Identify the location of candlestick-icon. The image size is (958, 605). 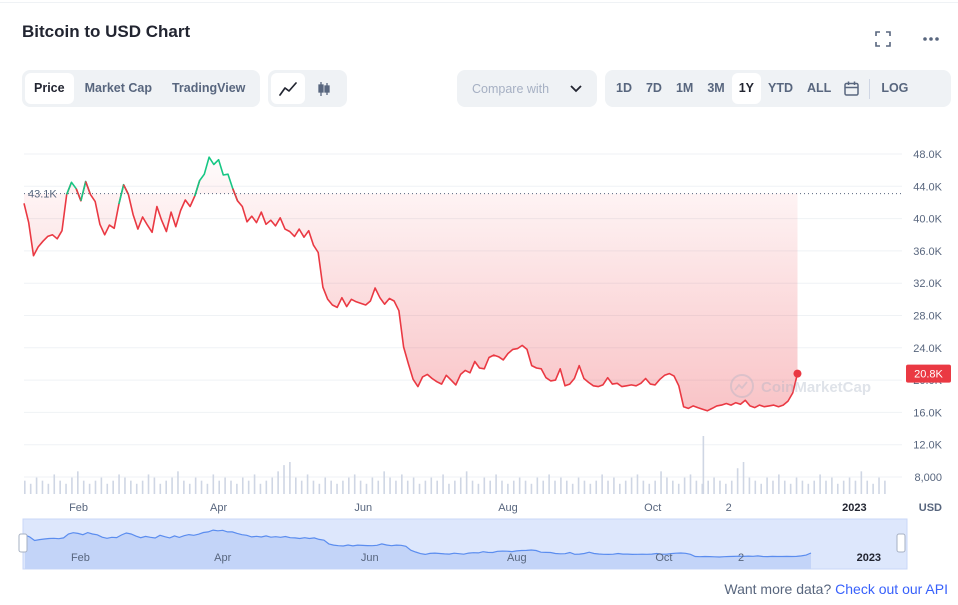
(324, 88).